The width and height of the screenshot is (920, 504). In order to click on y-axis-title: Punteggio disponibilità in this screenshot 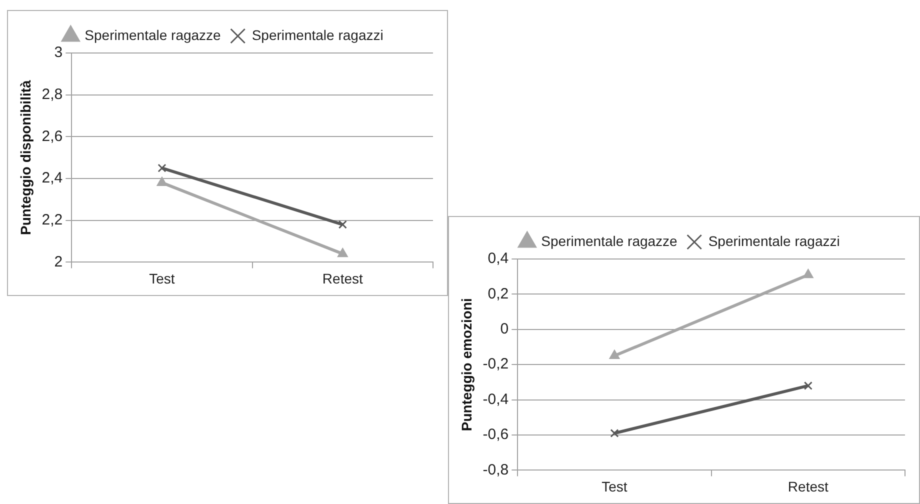, I will do `click(25, 157)`.